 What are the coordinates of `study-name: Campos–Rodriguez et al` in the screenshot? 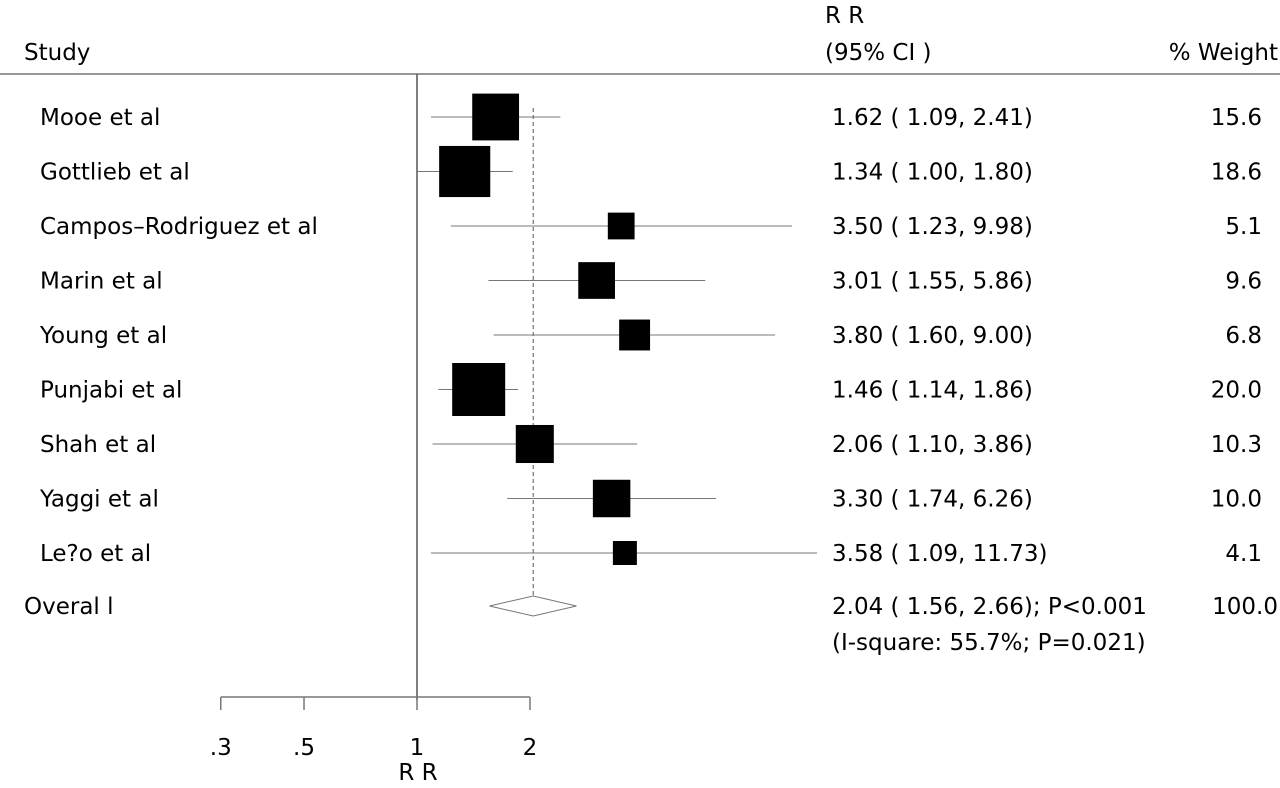 It's located at (179, 227).